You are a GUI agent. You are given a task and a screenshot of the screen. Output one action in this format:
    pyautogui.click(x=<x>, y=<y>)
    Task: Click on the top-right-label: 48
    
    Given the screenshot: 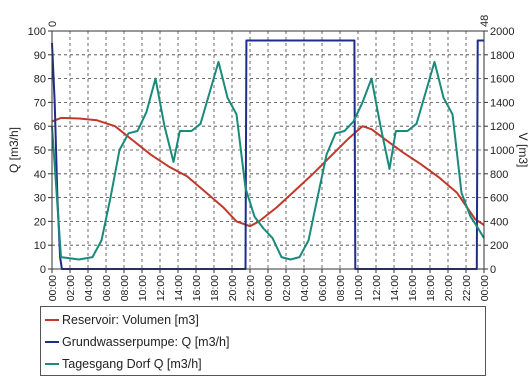 What is the action you would take?
    pyautogui.click(x=485, y=21)
    